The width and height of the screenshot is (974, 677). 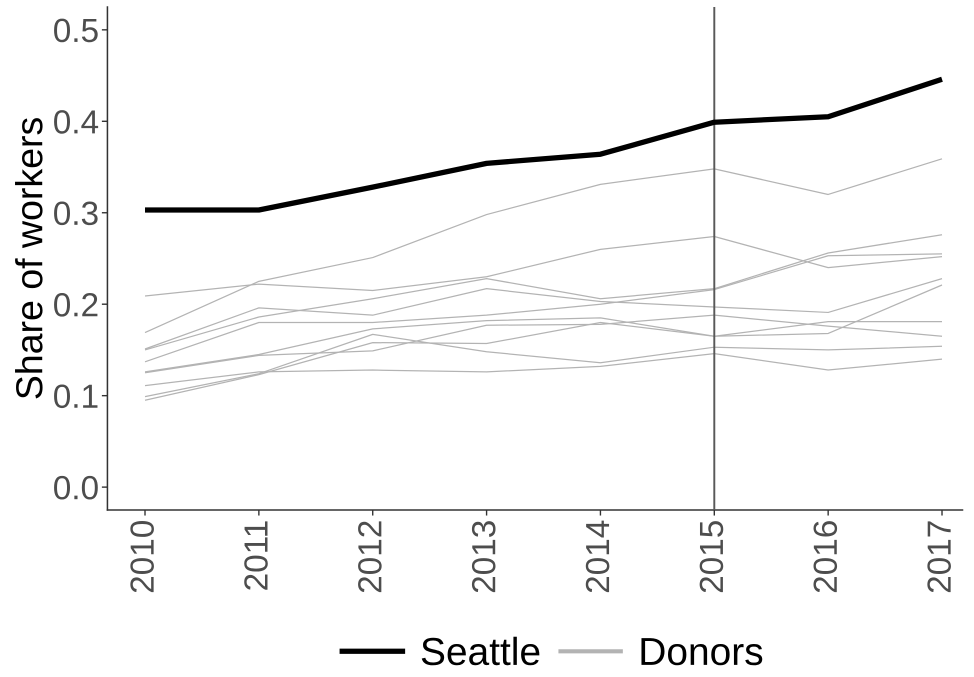 I want to click on x-tick-label: 2015, so click(x=712, y=556).